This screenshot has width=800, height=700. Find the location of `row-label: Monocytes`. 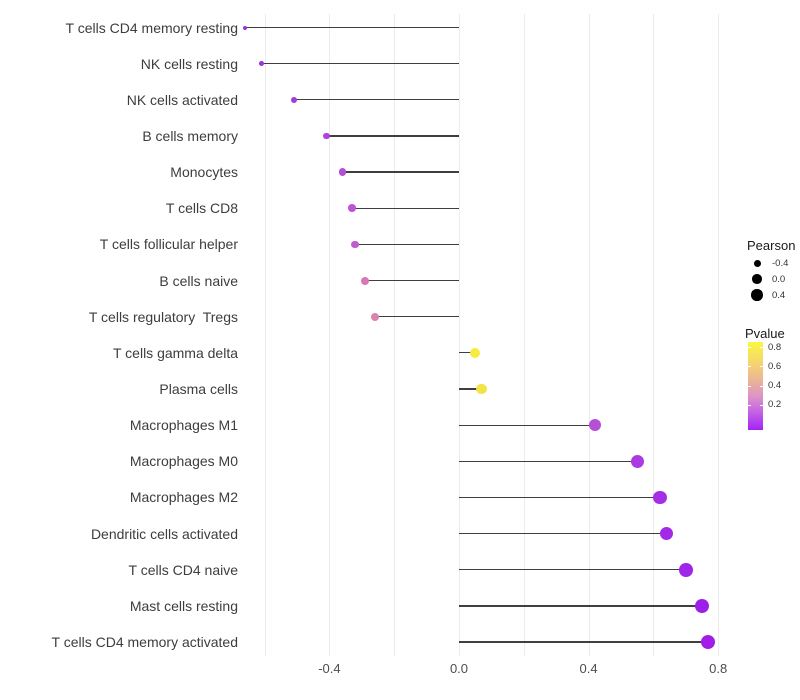

row-label: Monocytes is located at coordinates (204, 172).